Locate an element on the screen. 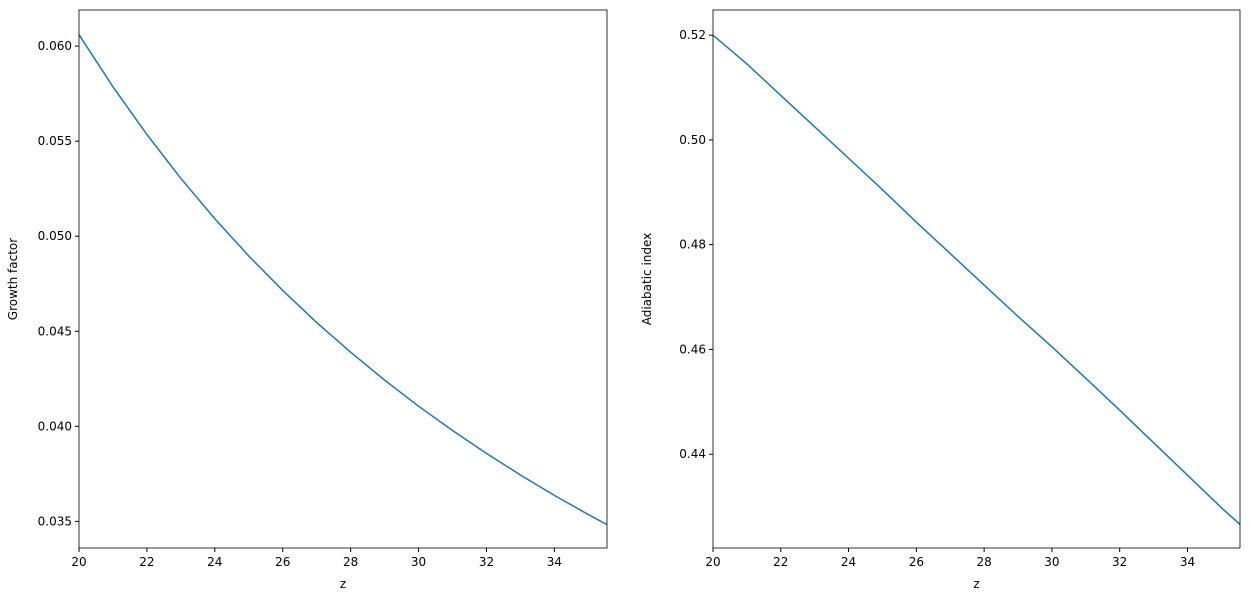 The height and width of the screenshot is (606, 1251). y-tick-label: 0.060 is located at coordinates (55, 46).